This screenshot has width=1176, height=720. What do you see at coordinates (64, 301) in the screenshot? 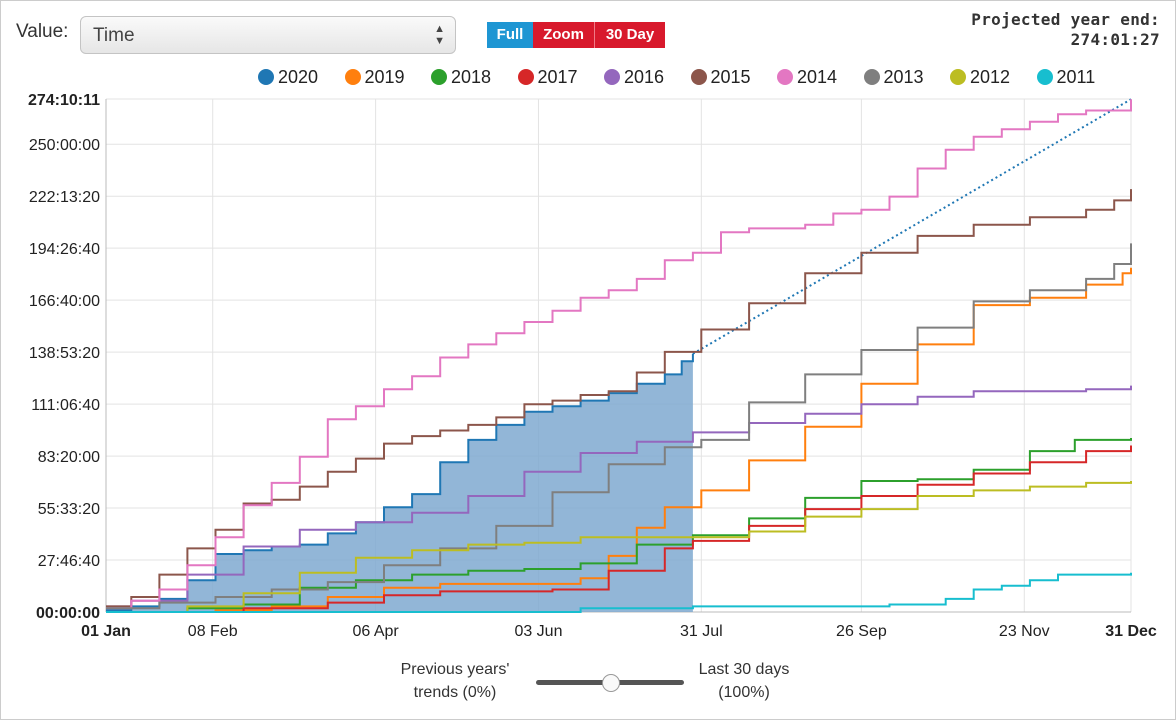
I see `y-tick-label: 166:40:00` at bounding box center [64, 301].